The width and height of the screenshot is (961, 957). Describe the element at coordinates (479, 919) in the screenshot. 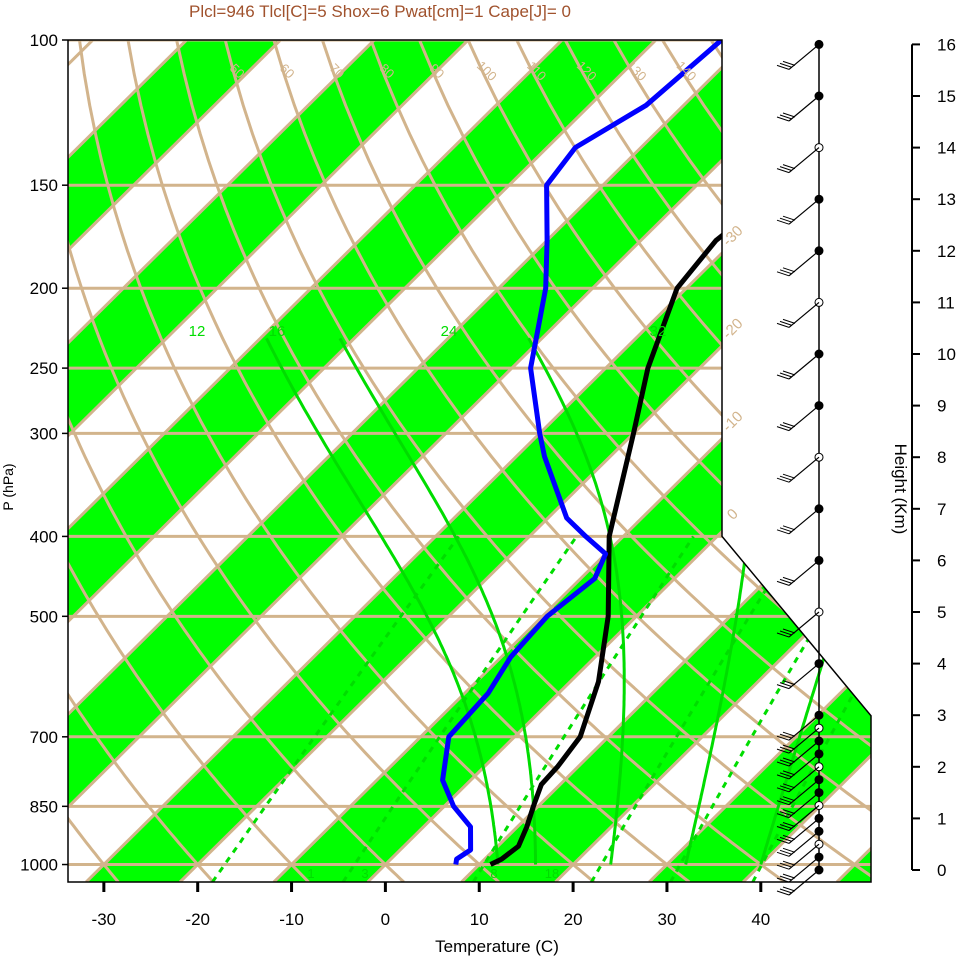

I see `x-tick-label: 10` at that location.